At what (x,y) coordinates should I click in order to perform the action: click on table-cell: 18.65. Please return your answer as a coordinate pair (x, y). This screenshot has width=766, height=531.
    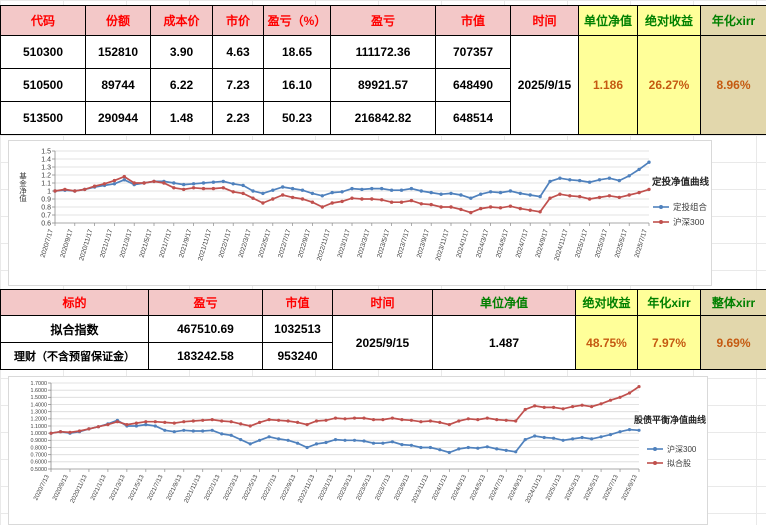
    Looking at the image, I should click on (297, 52).